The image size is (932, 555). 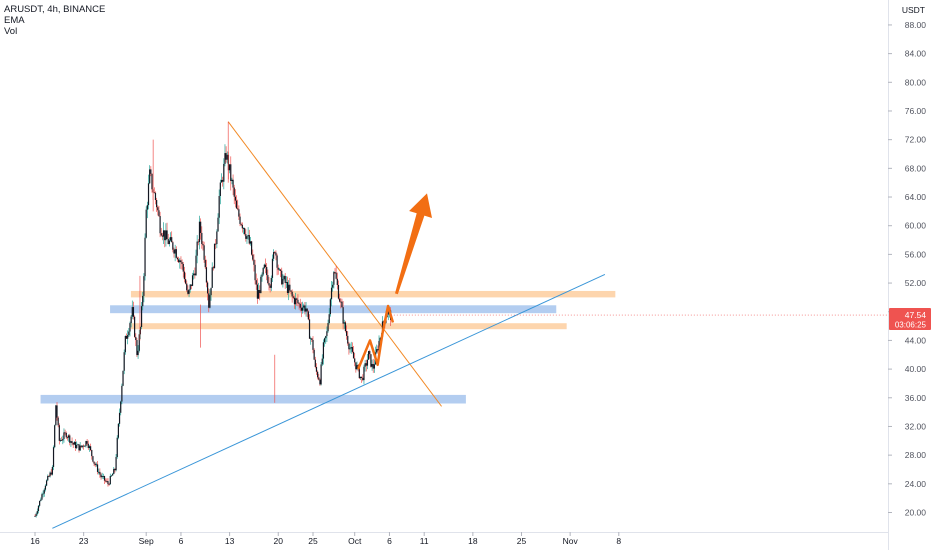 I want to click on time-tick-label: 13, so click(x=230, y=541).